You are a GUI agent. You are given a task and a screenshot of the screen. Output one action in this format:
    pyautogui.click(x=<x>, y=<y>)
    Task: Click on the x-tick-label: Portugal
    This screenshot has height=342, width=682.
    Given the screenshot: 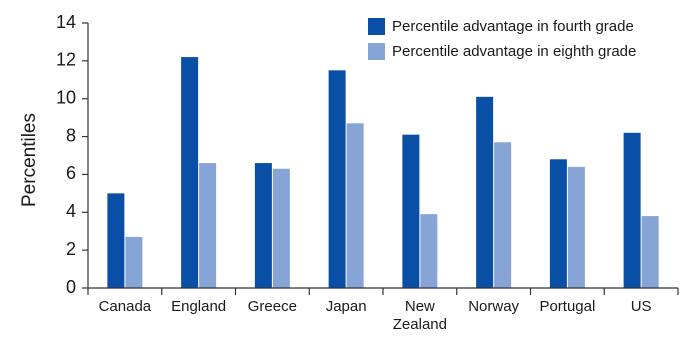 What is the action you would take?
    pyautogui.click(x=567, y=306)
    